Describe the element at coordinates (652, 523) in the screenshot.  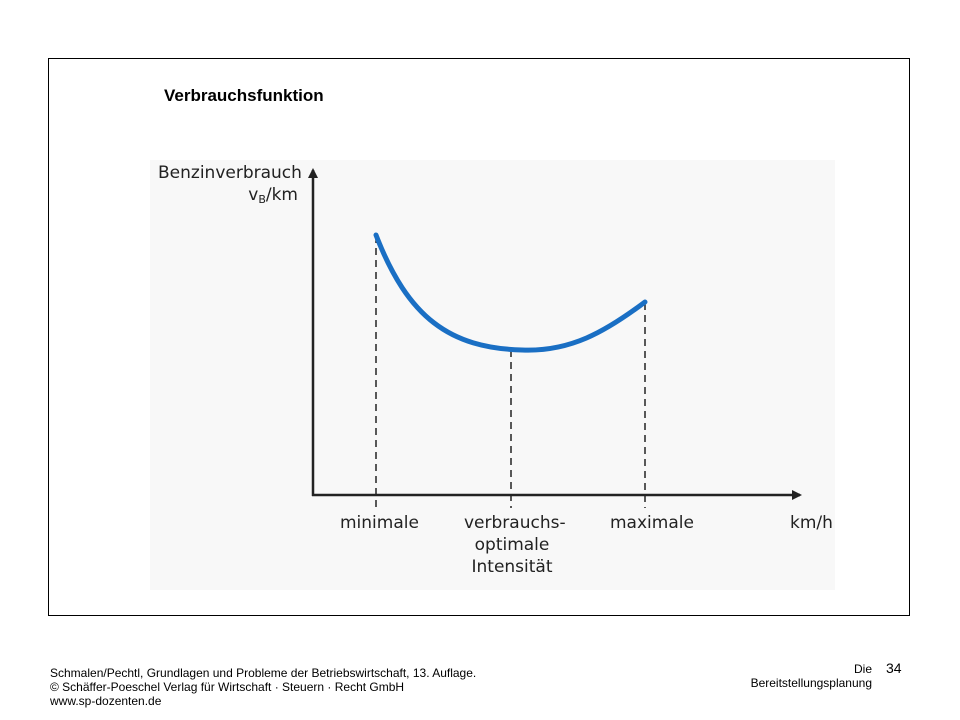
I see `x-label-maximal: maximale` at that location.